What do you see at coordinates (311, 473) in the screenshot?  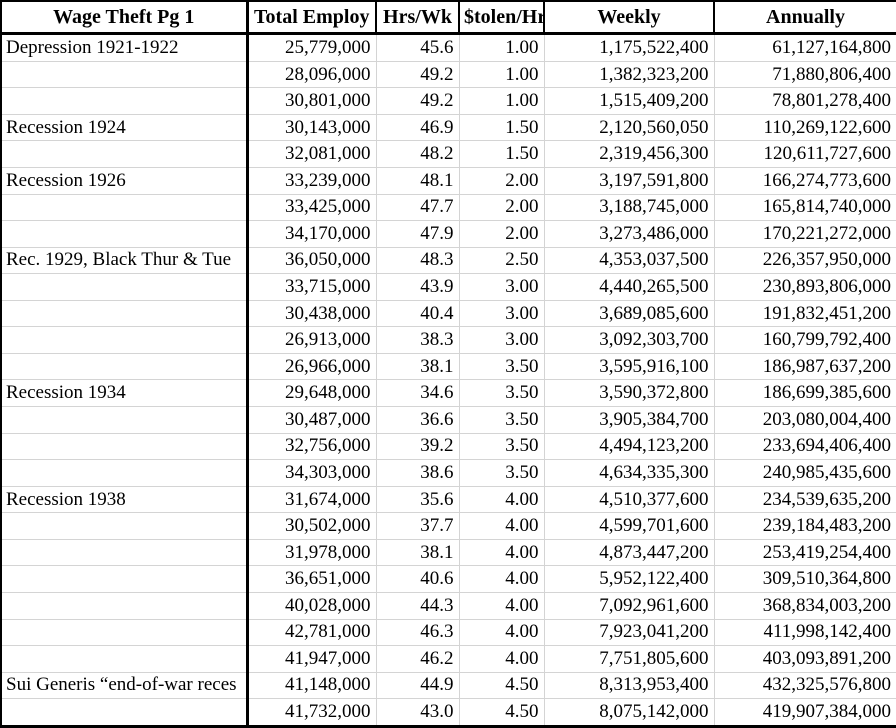 I see `cell-total-employ: 34,303,000` at bounding box center [311, 473].